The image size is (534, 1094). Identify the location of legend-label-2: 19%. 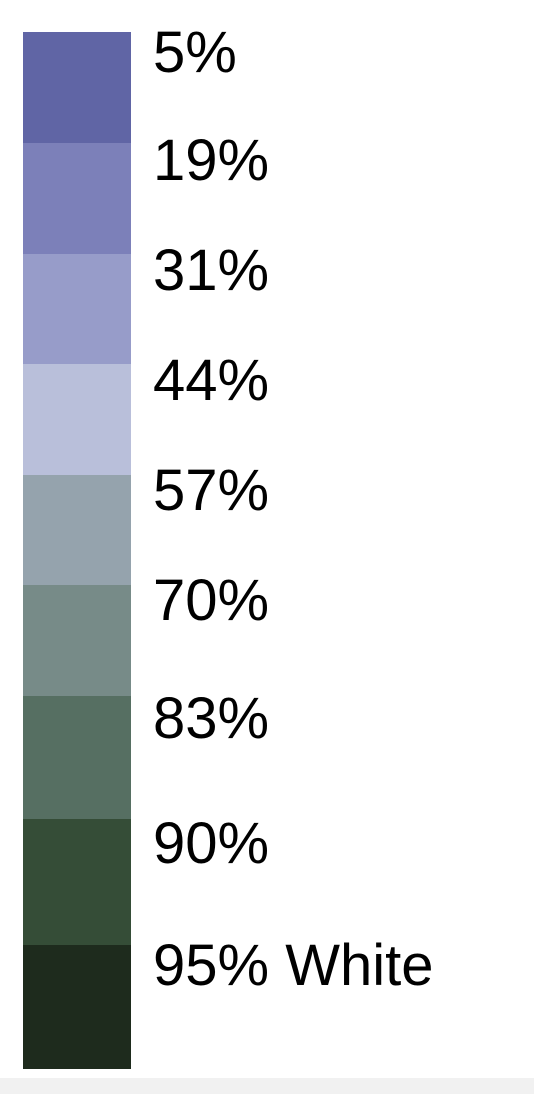
(211, 160).